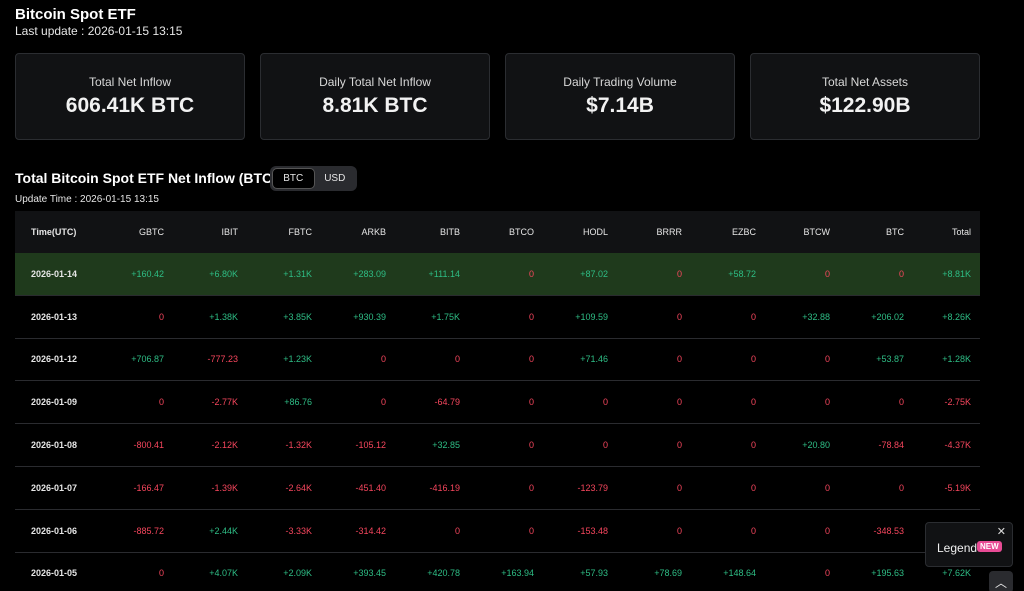 The image size is (1024, 591). Describe the element at coordinates (223, 316) in the screenshot. I see `table-cell: +1.38K` at that location.